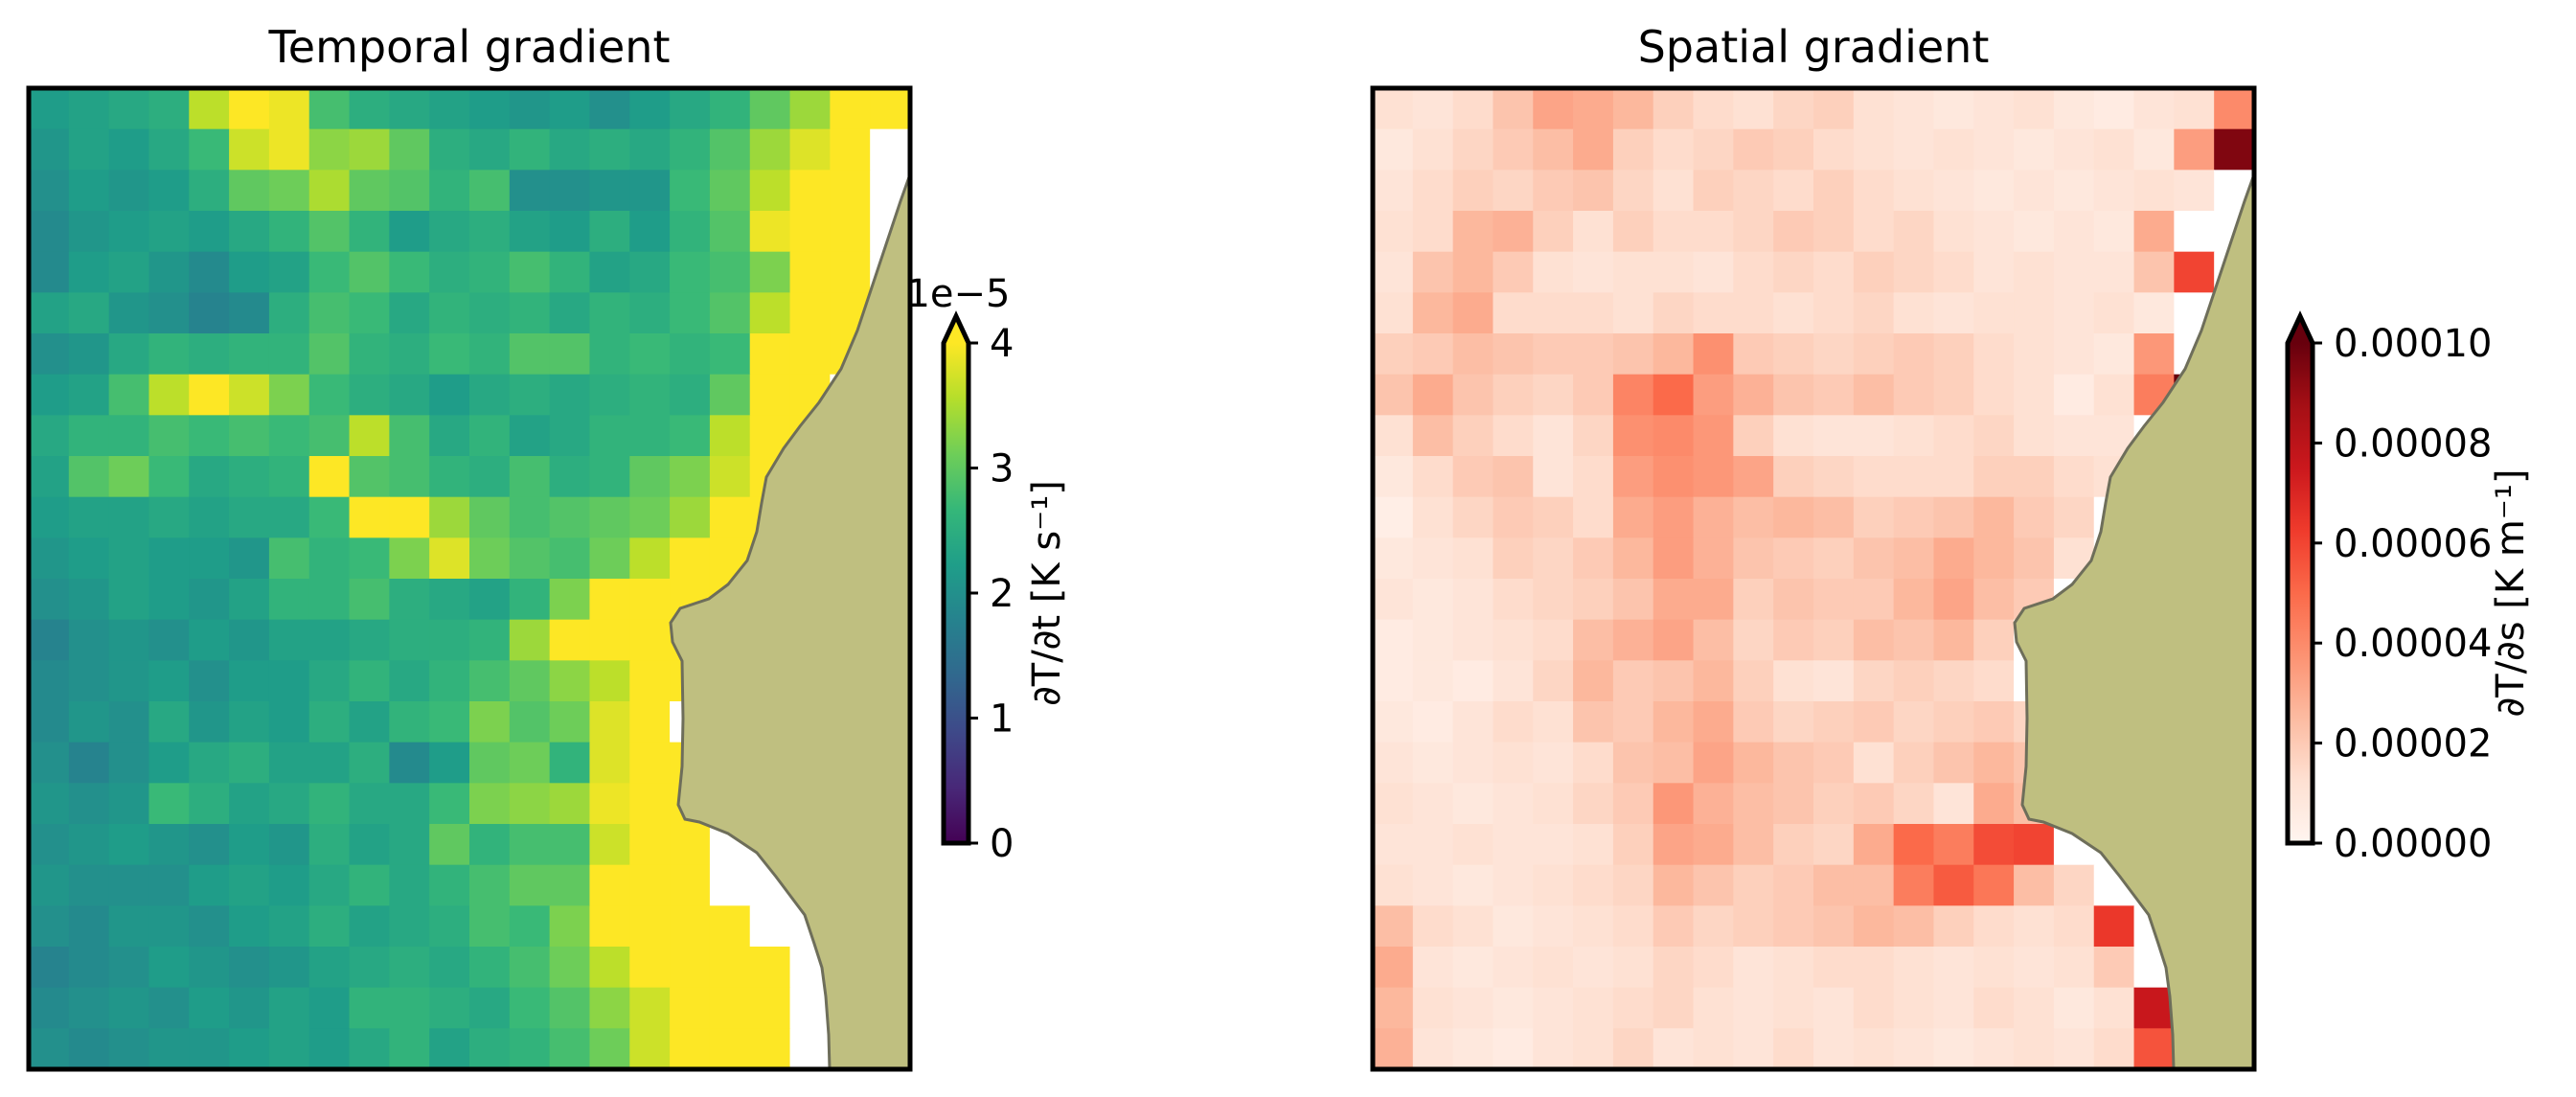  What do you see at coordinates (2413, 344) in the screenshot?
I see `spatial-colorbar-tick-label: 0.00010` at bounding box center [2413, 344].